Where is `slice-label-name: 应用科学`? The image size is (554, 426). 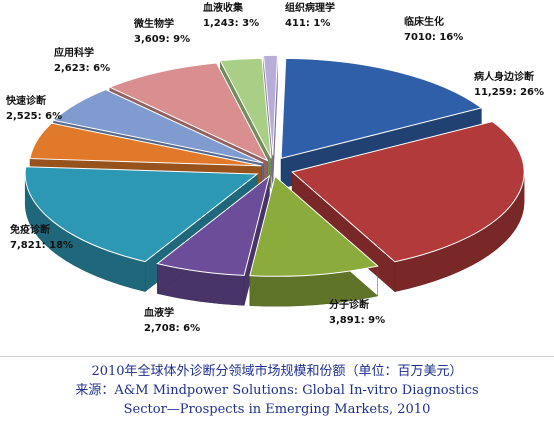
slice-label-name: 应用科学 is located at coordinates (74, 52).